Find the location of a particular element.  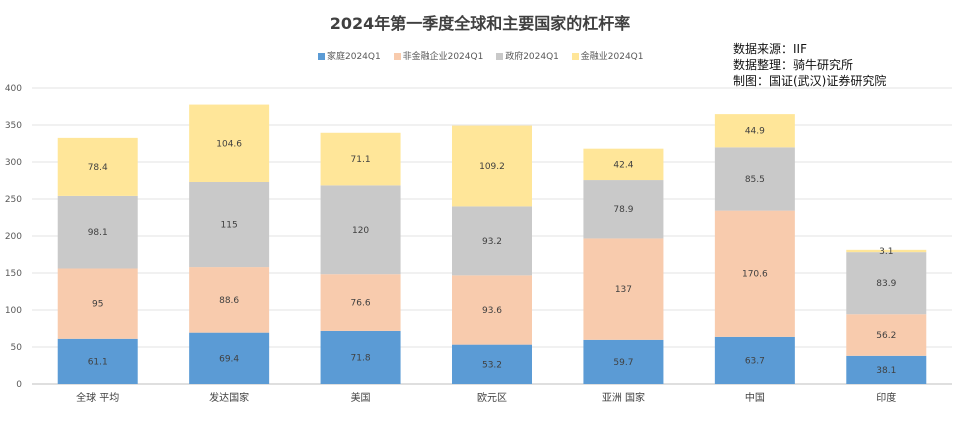

data-label: 3.1 is located at coordinates (886, 252).